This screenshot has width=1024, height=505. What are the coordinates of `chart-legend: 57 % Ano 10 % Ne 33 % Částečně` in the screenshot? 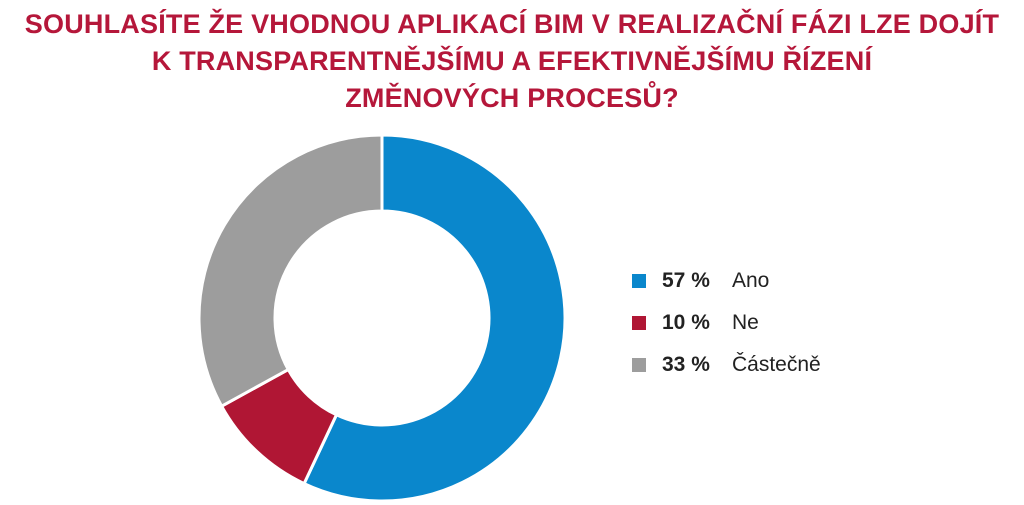 It's located at (726, 323).